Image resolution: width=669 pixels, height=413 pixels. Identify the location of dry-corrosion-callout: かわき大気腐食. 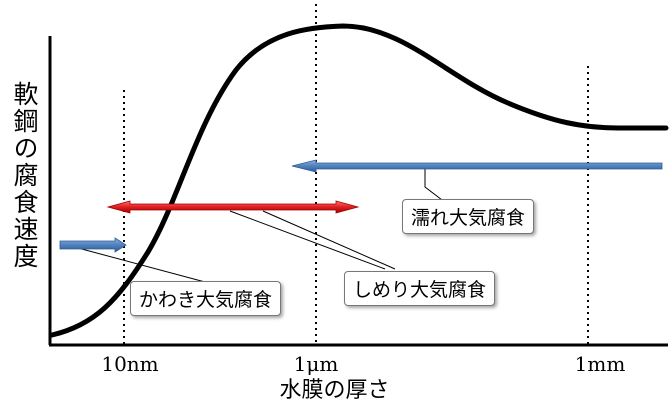
(206, 298).